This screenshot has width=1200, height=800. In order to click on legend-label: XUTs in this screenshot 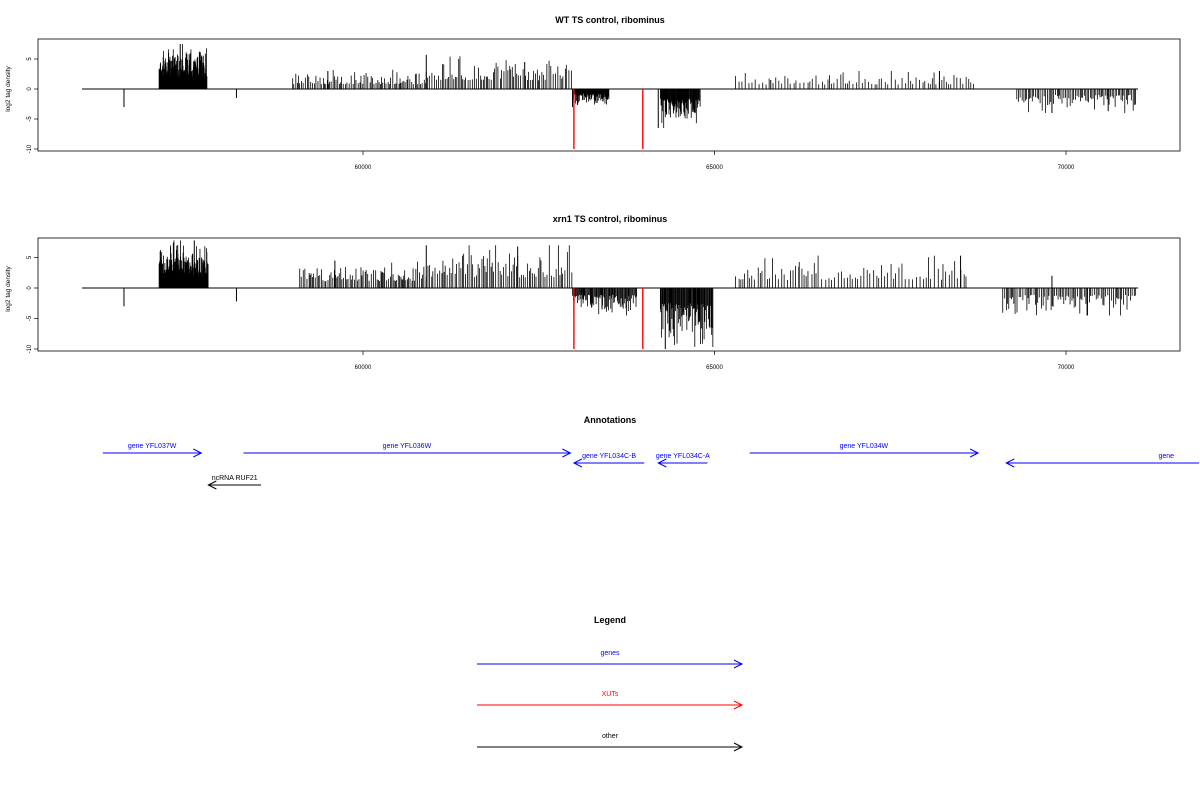, I will do `click(610, 694)`.